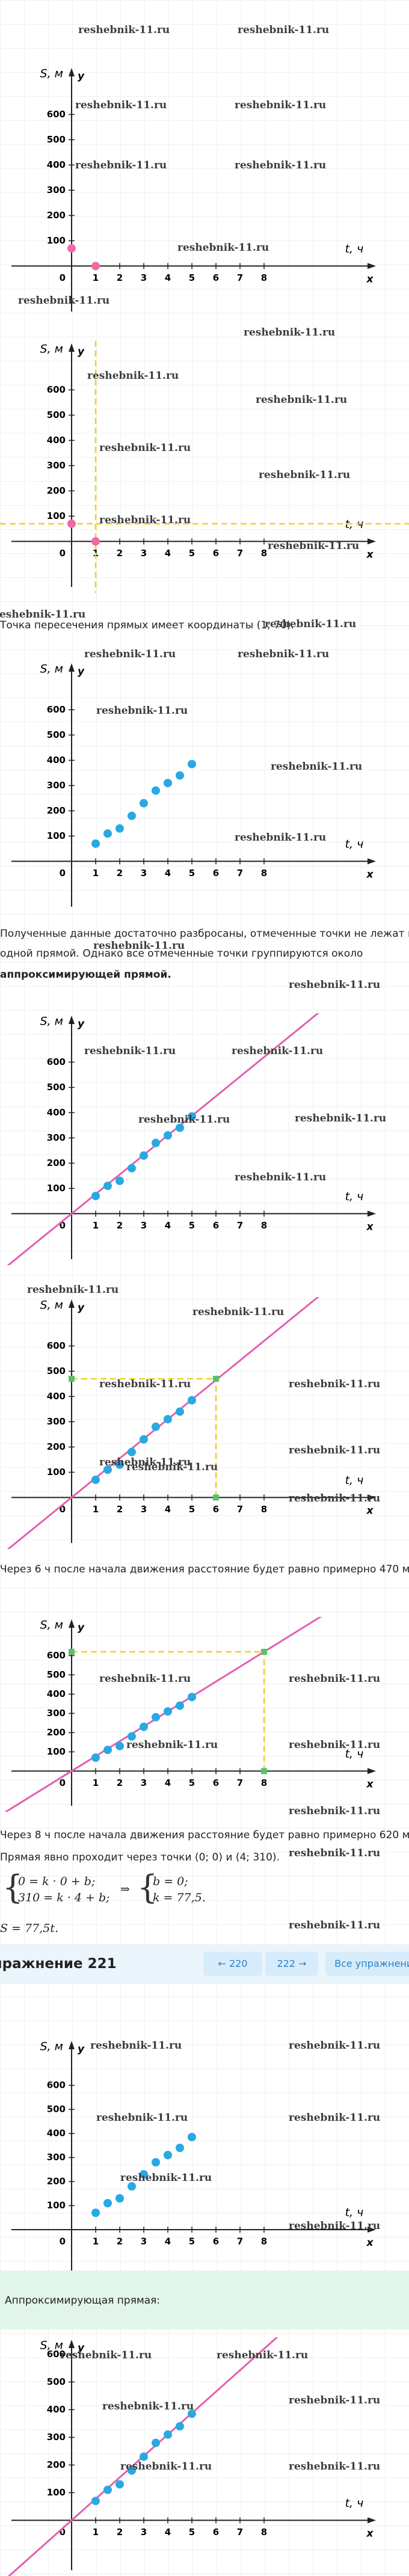 This screenshot has width=409, height=2576. I want to click on all-button: Все упражнения, so click(367, 1964).